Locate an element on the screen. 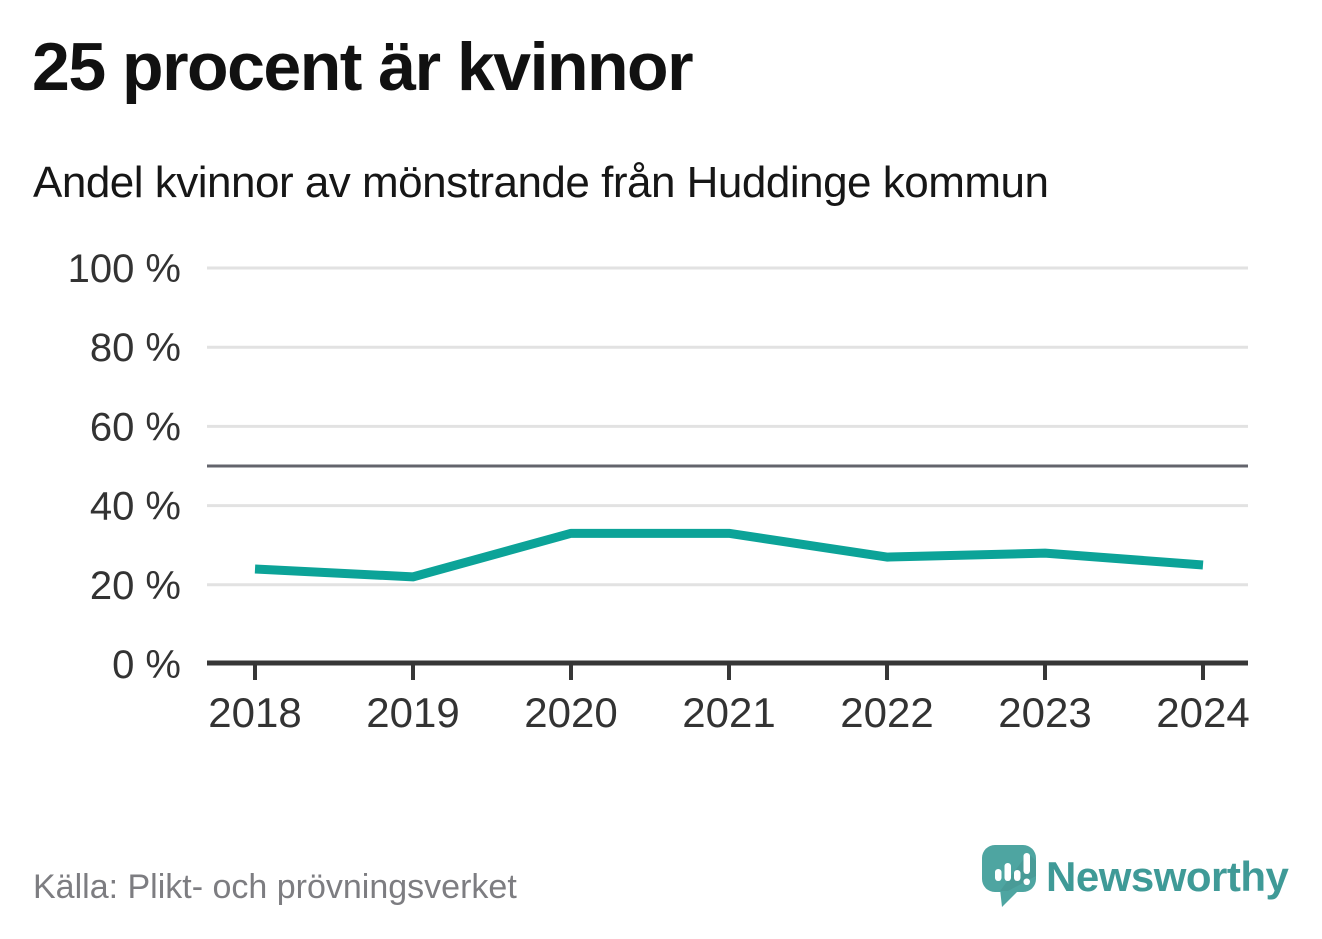 This screenshot has width=1322, height=939. y-axis-label: 40 % is located at coordinates (135, 507).